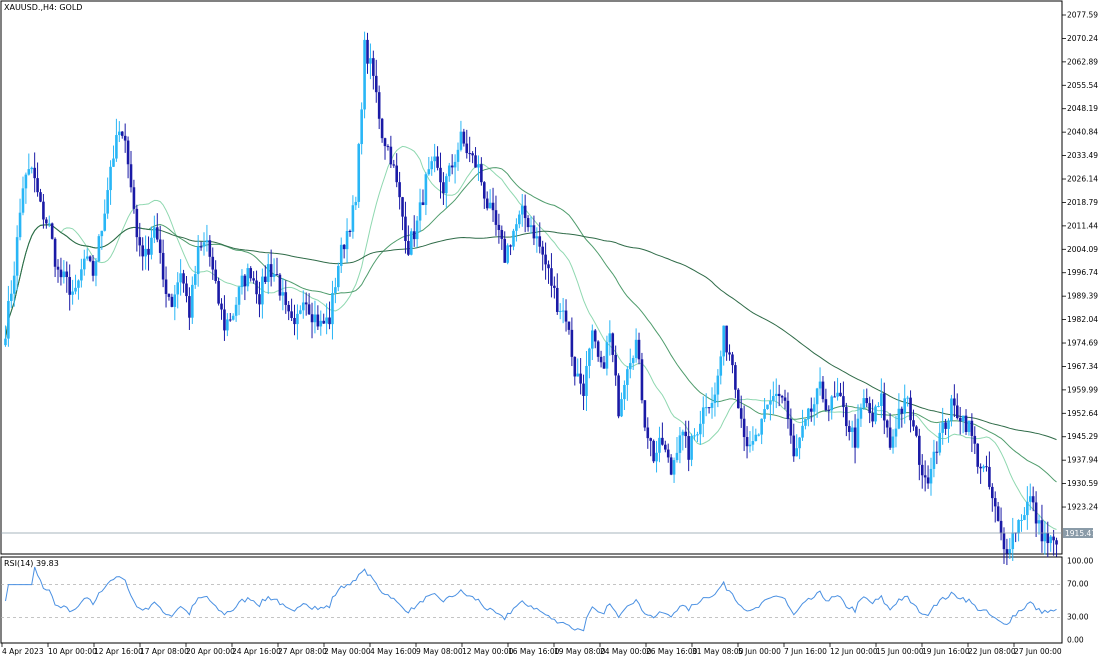  I want to click on price-tick-label: 2055.54, so click(1082, 85).